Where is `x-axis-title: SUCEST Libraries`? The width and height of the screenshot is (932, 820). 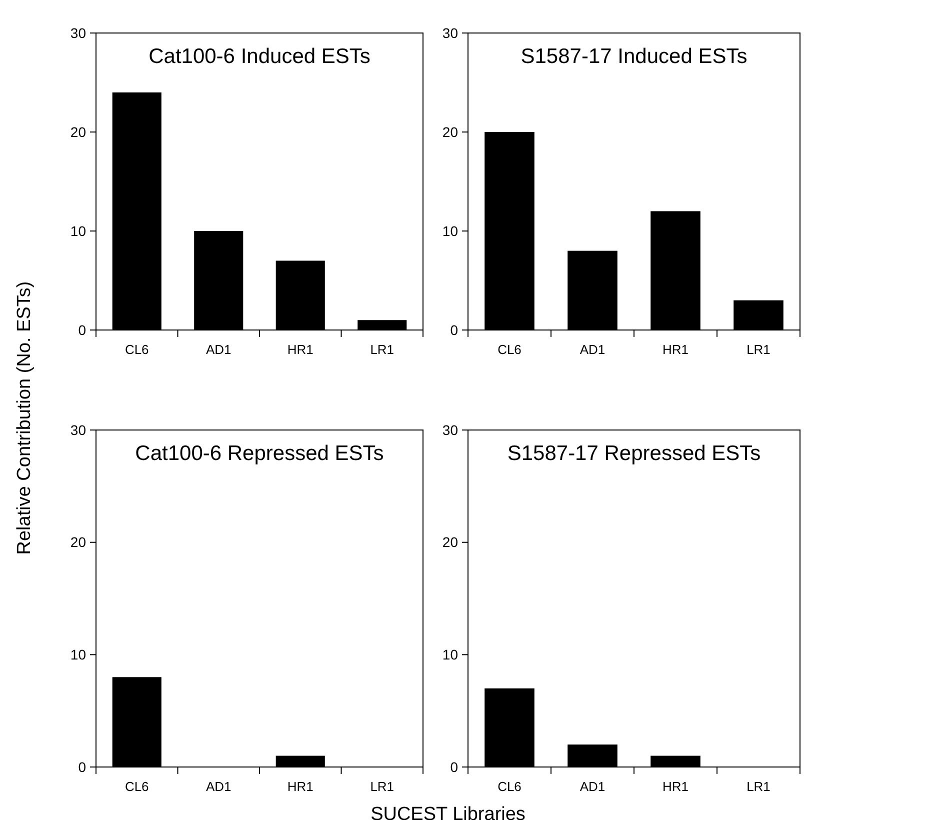
x-axis-title: SUCEST Libraries is located at coordinates (448, 812).